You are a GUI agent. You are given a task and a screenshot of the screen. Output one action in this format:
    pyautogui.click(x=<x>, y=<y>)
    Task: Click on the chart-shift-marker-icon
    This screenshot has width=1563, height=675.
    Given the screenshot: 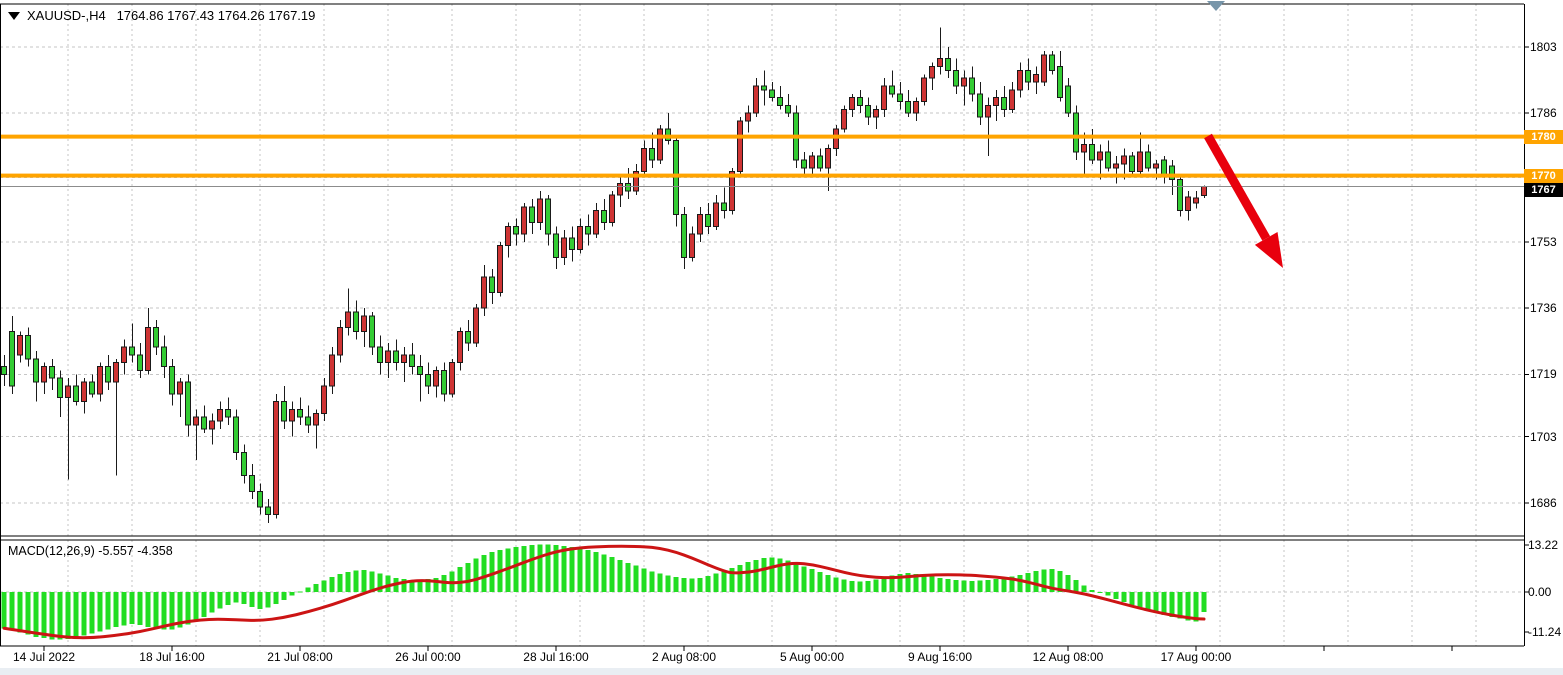 What is the action you would take?
    pyautogui.click(x=1216, y=6)
    